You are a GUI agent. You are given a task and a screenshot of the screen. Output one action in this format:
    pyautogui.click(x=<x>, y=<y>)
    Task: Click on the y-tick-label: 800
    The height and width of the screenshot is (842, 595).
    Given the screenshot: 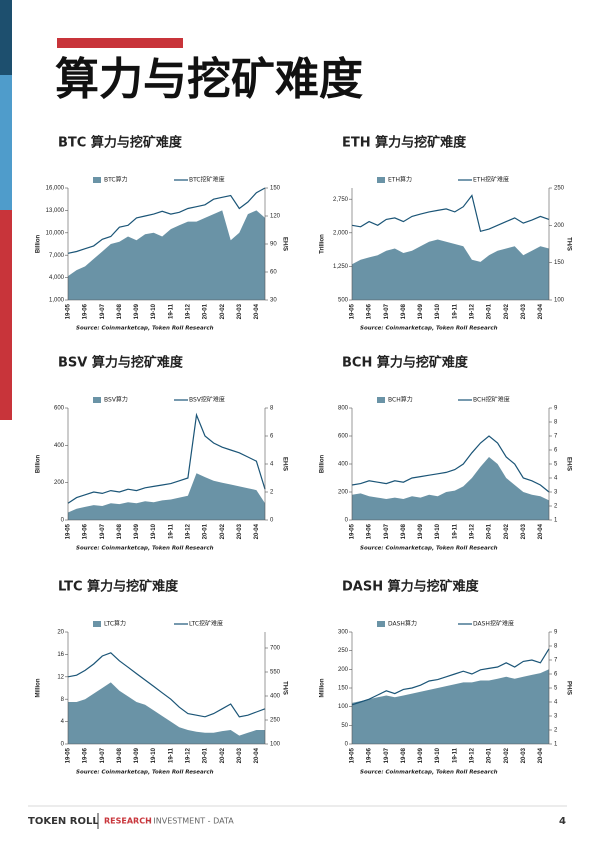 What is the action you would take?
    pyautogui.click(x=343, y=409)
    